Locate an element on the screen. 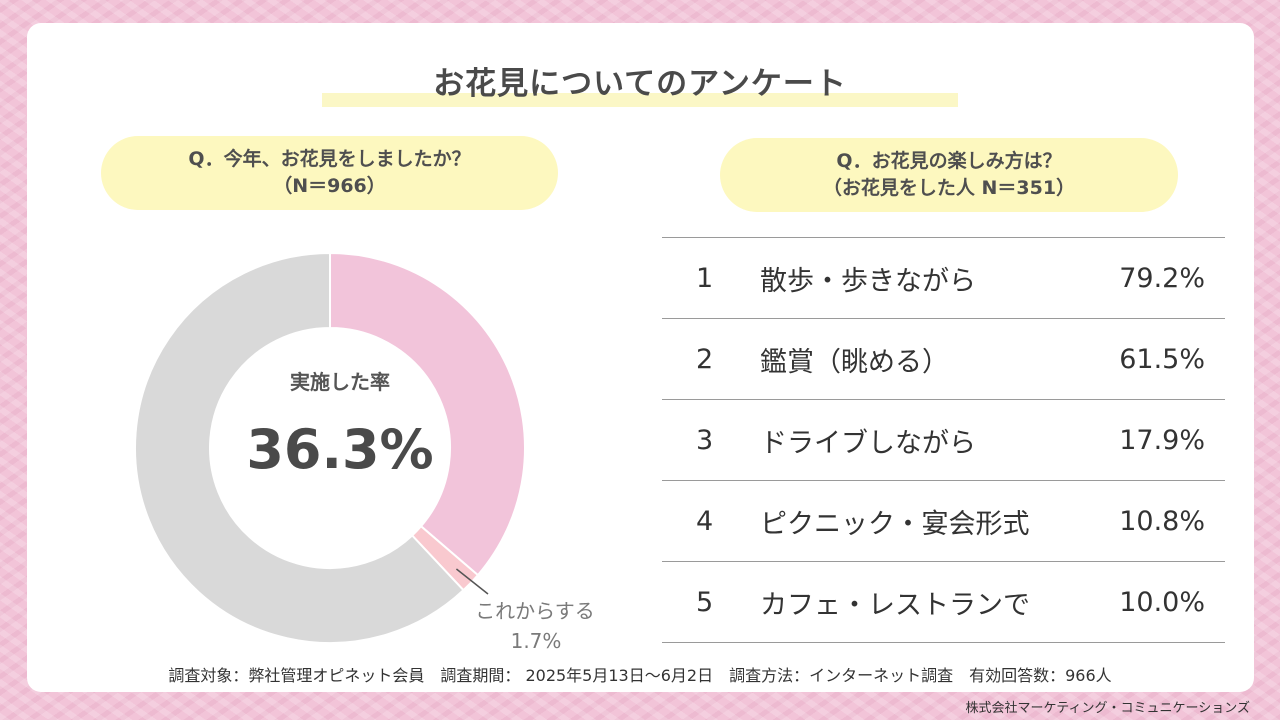  donut-center-value: 36.3% is located at coordinates (340, 449).